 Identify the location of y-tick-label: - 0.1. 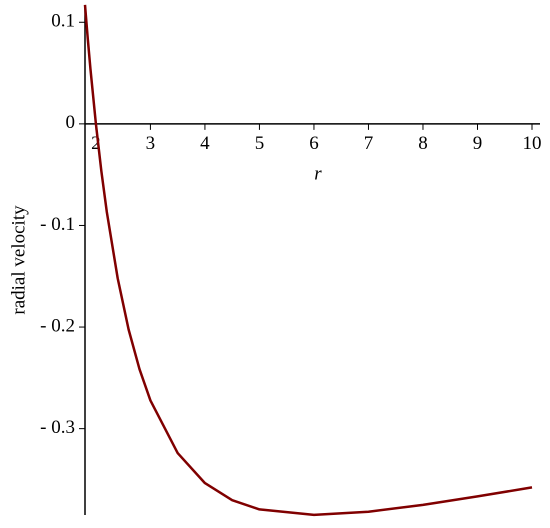
(57, 224).